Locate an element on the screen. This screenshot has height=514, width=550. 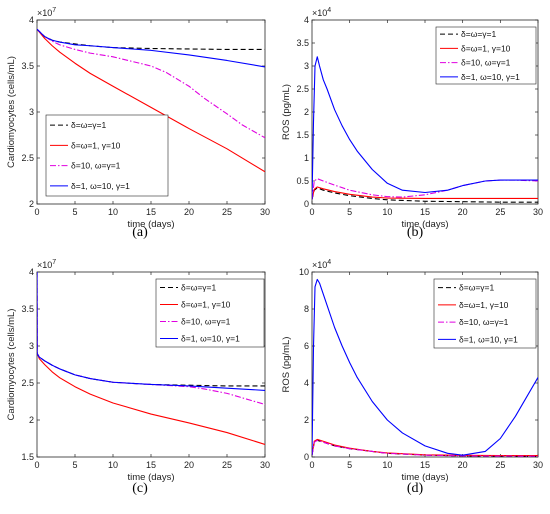
y-tick-label: 0.5 is located at coordinates (302, 181).